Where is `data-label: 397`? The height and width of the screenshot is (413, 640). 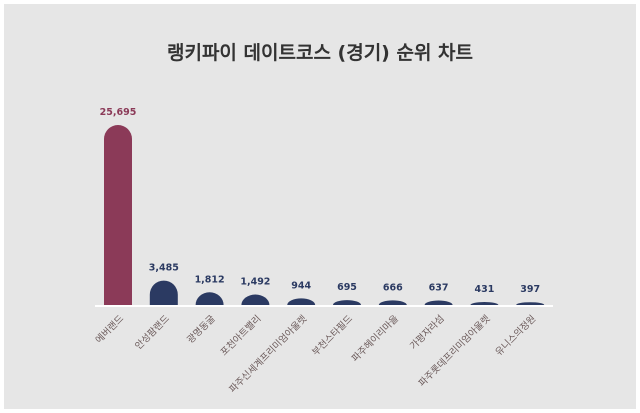 data-label: 397 is located at coordinates (530, 289).